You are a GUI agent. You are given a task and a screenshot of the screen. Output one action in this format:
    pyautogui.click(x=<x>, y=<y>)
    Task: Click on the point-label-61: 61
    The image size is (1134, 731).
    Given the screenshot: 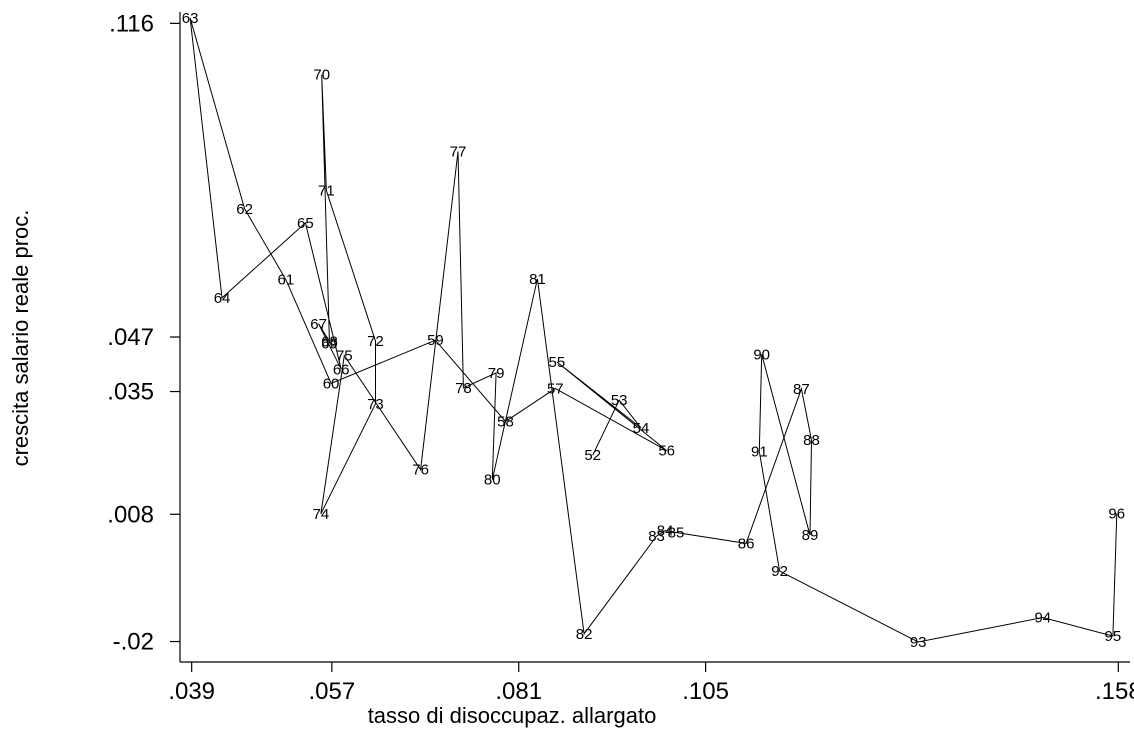 What is the action you would take?
    pyautogui.click(x=286, y=280)
    